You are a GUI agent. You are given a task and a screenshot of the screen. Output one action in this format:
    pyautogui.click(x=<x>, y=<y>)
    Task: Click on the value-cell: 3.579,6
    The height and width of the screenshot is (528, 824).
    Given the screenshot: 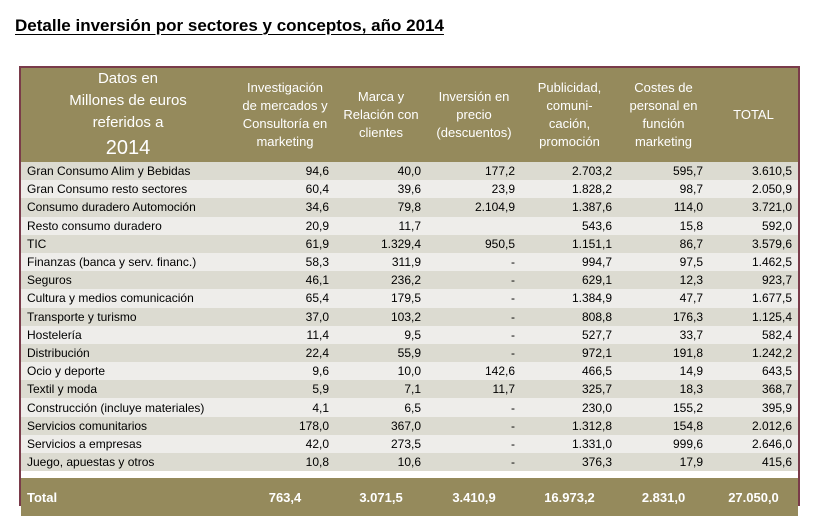 What is the action you would take?
    pyautogui.click(x=753, y=243)
    